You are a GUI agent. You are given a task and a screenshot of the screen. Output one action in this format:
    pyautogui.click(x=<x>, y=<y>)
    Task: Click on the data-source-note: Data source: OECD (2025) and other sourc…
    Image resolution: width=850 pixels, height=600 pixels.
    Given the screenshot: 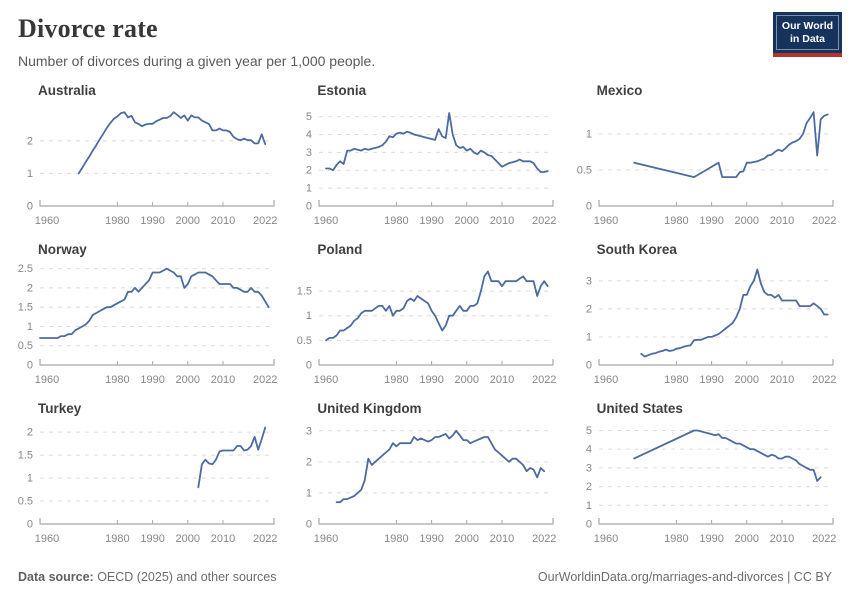 What is the action you would take?
    pyautogui.click(x=147, y=577)
    